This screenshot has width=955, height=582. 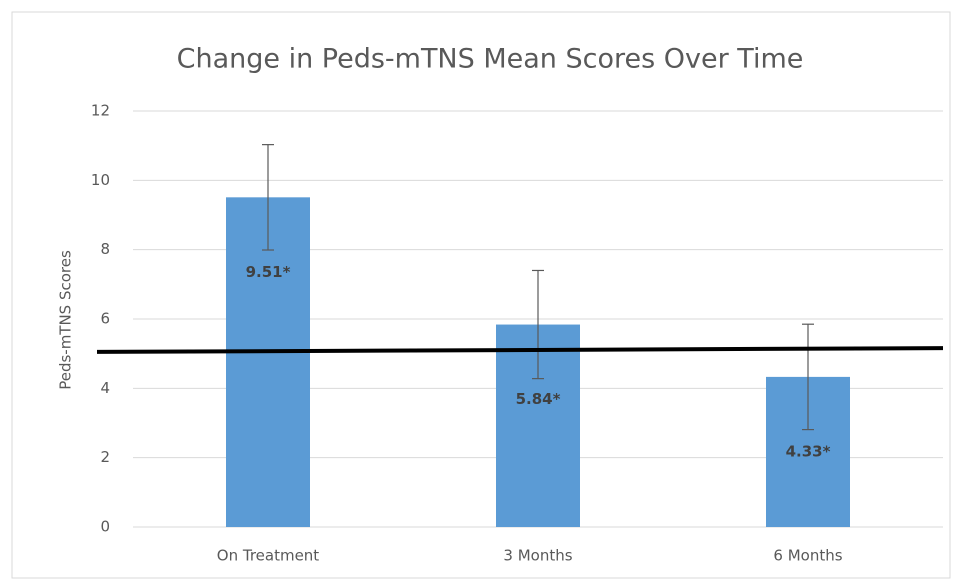 I want to click on y-tick-label: 6, so click(x=105, y=319).